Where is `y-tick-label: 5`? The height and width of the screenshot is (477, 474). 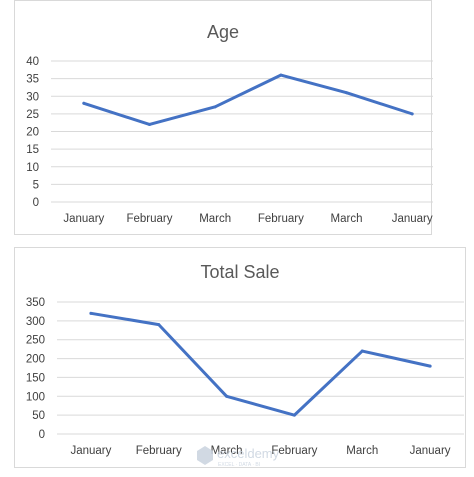
y-tick-label: 5 is located at coordinates (36, 185).